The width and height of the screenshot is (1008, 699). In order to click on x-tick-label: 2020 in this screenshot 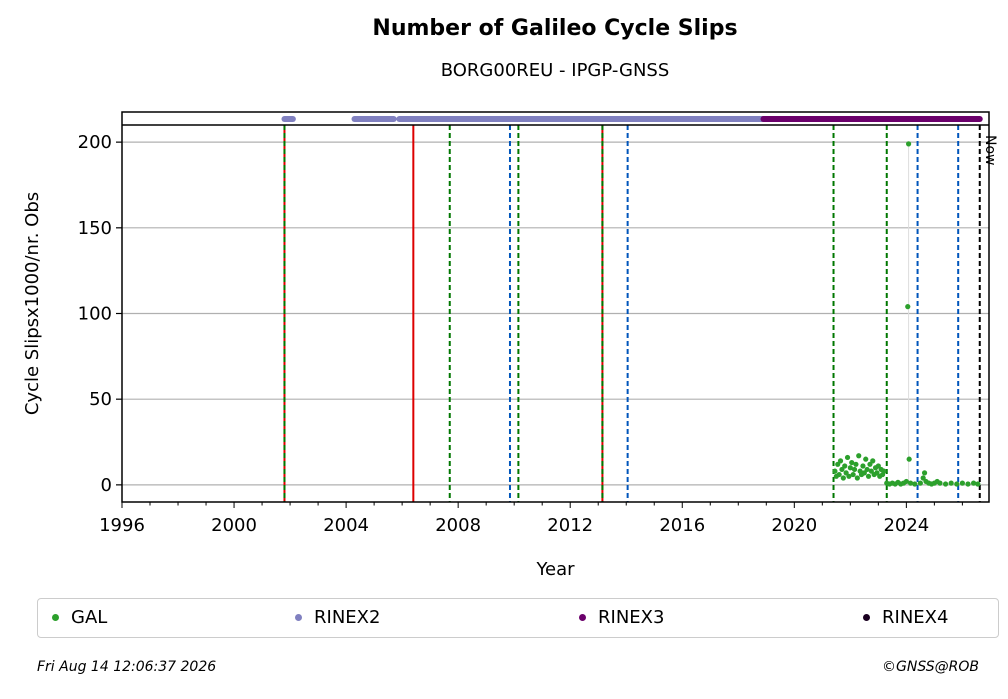, I will do `click(794, 525)`.